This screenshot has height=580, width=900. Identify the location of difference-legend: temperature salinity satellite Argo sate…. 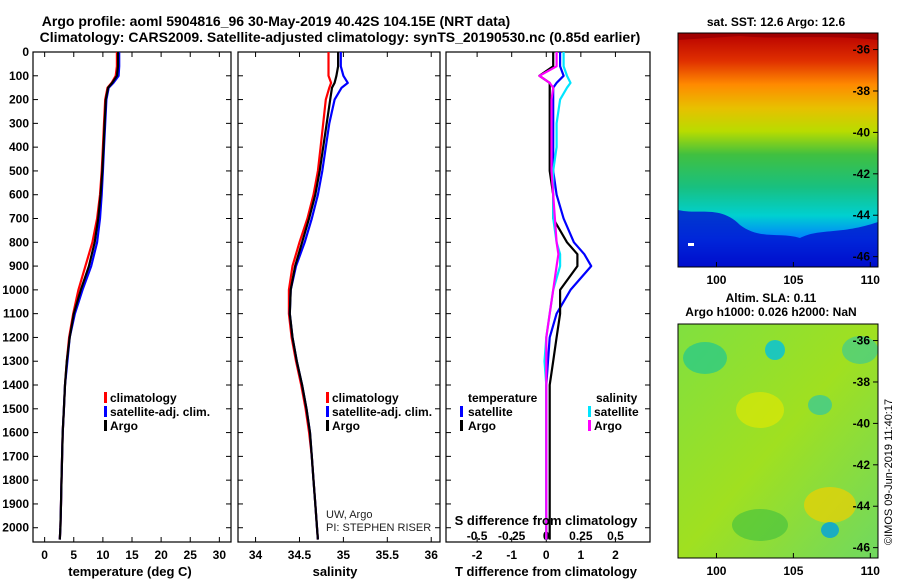
(549, 412).